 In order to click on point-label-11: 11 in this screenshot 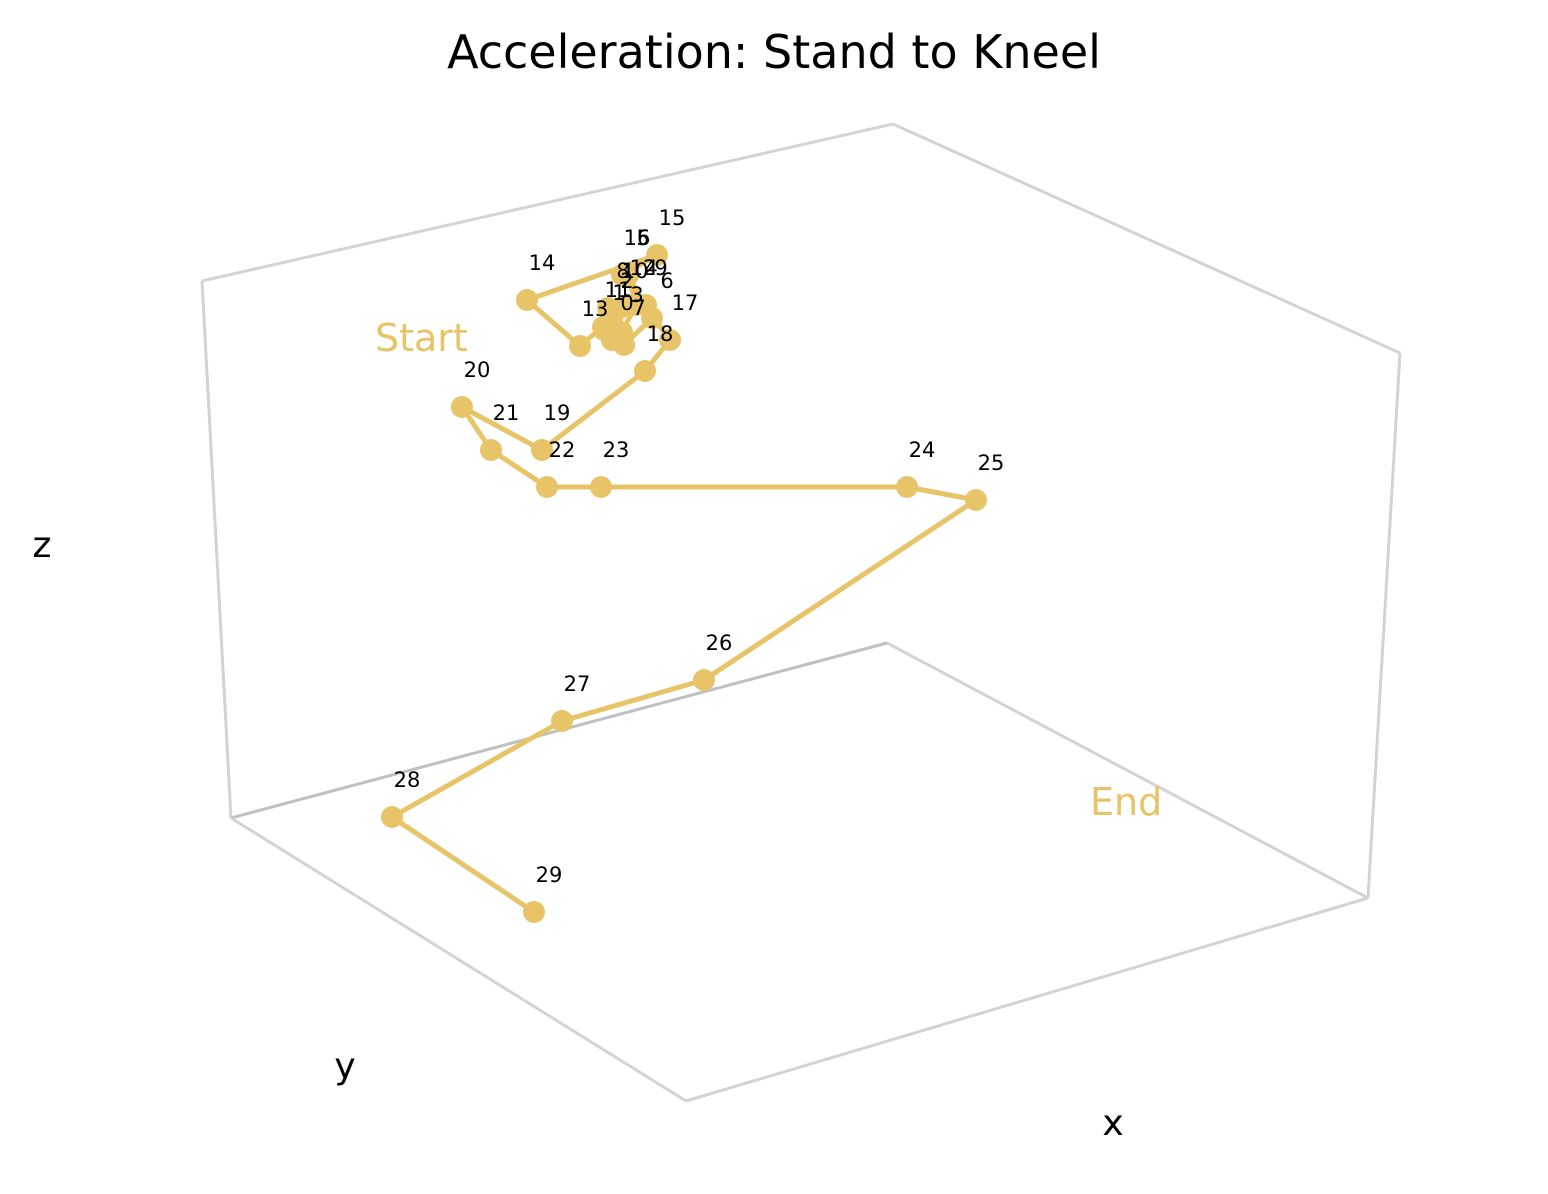, I will do `click(618, 290)`.